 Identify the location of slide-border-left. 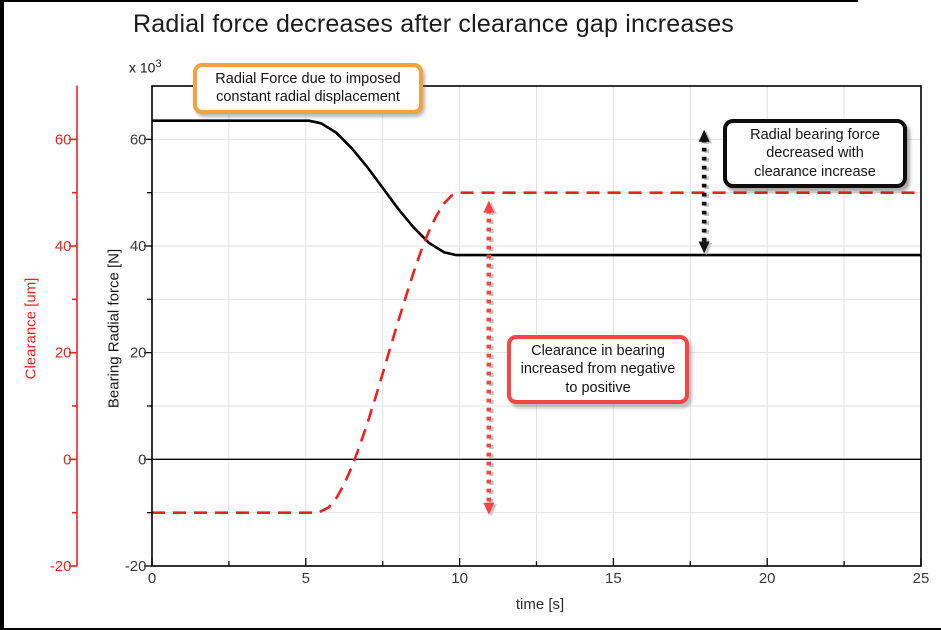
(2, 315).